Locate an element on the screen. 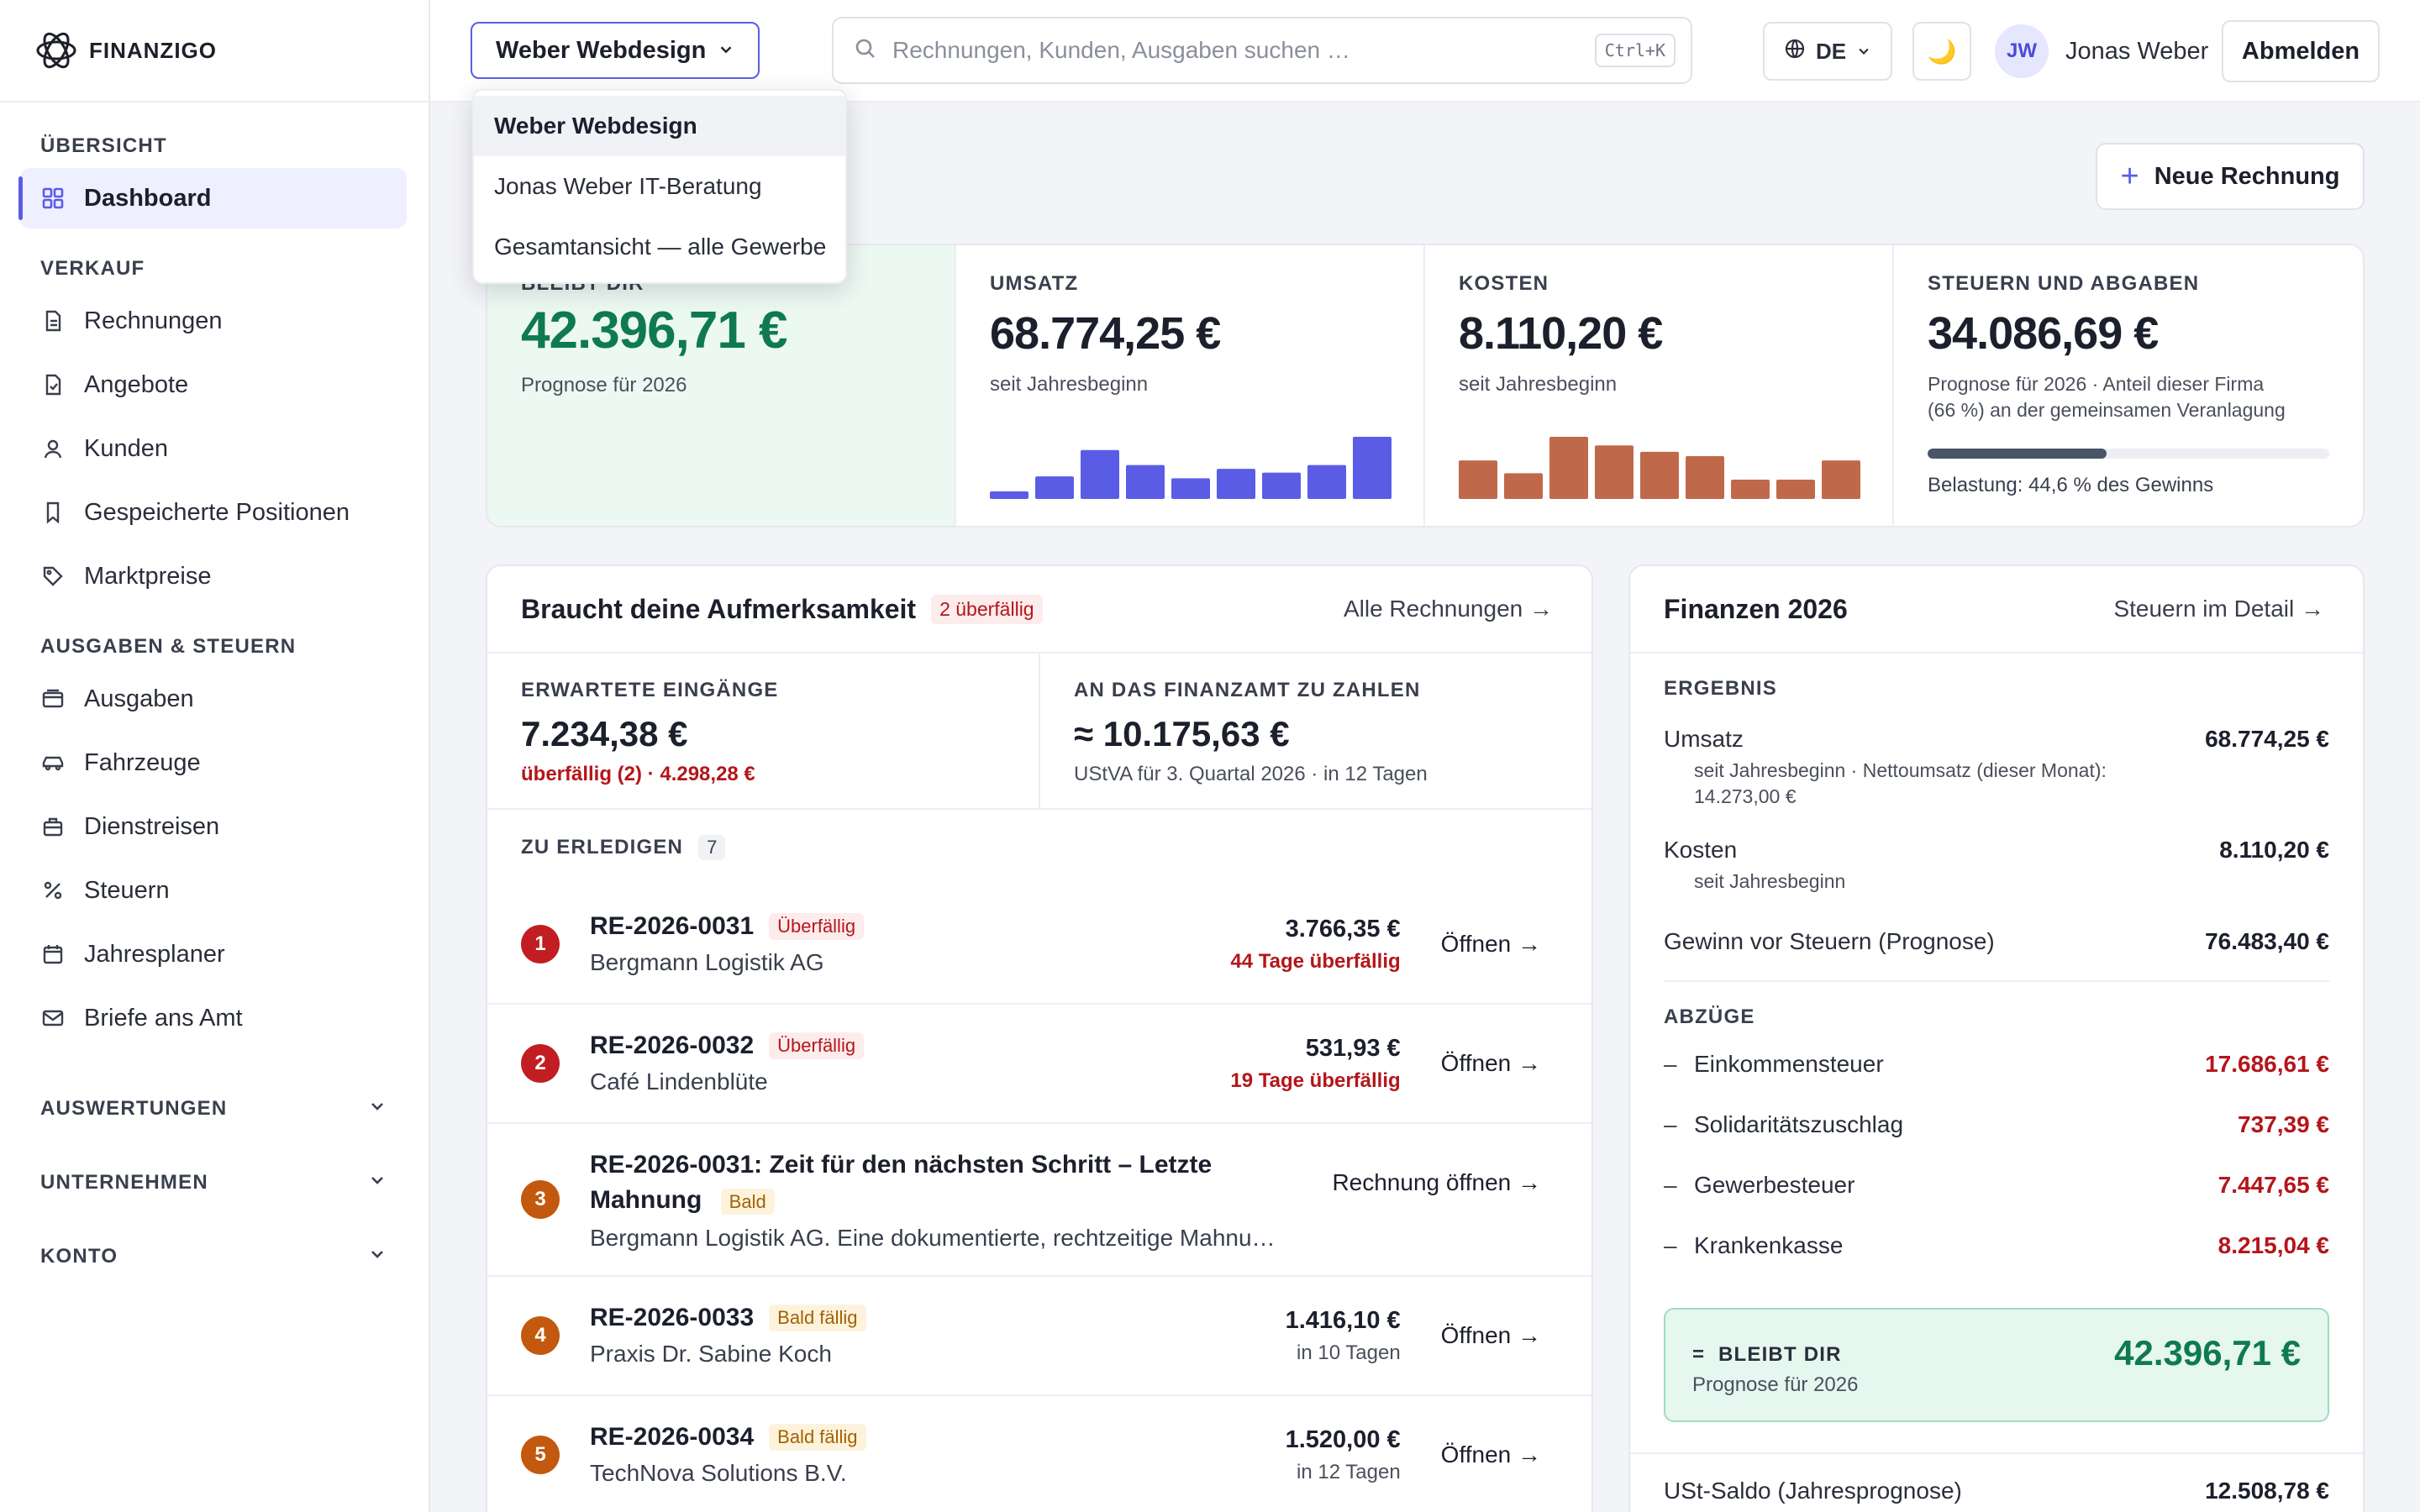 The width and height of the screenshot is (2420, 1512). kpi-costs: KOSTEN 8.110,20 € seit Jahresbeginn is located at coordinates (1659, 385).